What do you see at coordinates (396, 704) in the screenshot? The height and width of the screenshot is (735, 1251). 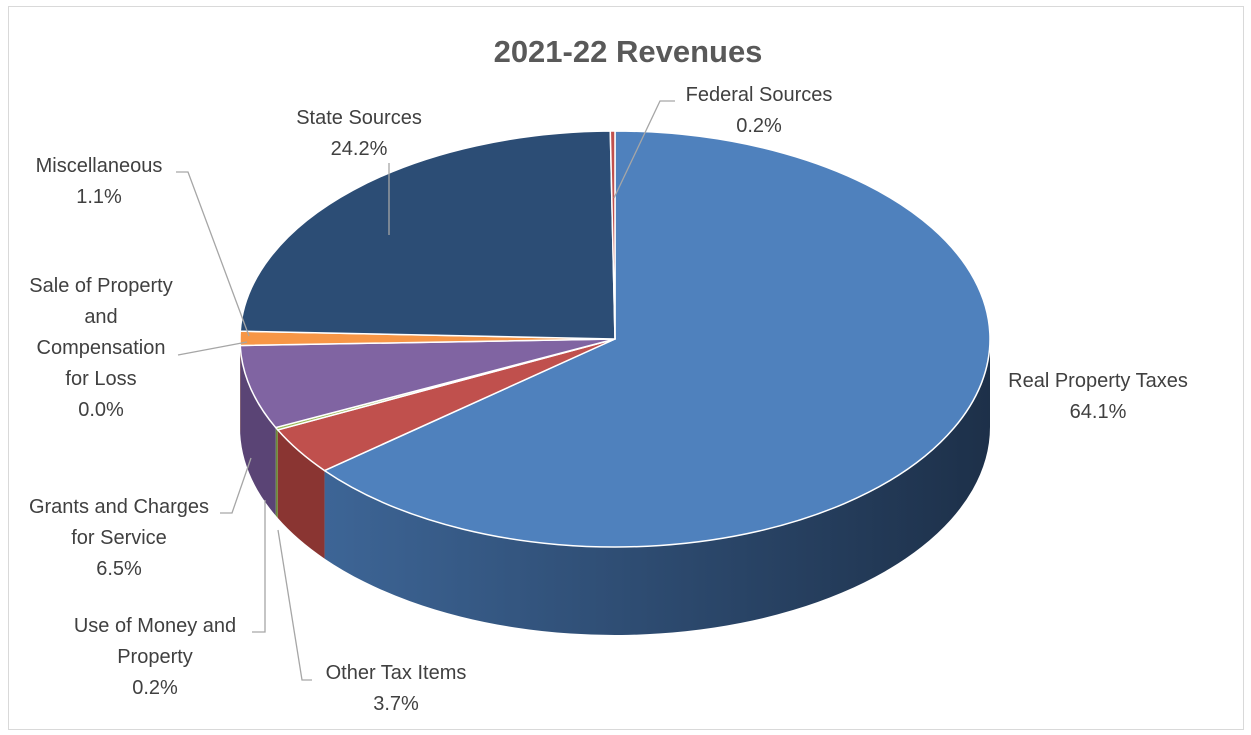 I see `slice-percent: 3.7%` at bounding box center [396, 704].